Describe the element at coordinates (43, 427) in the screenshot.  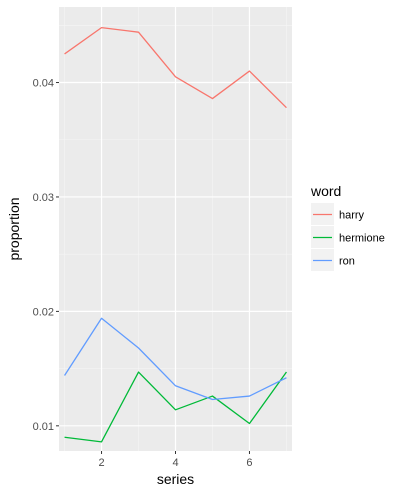
I see `y-tick-label: 0.01` at that location.